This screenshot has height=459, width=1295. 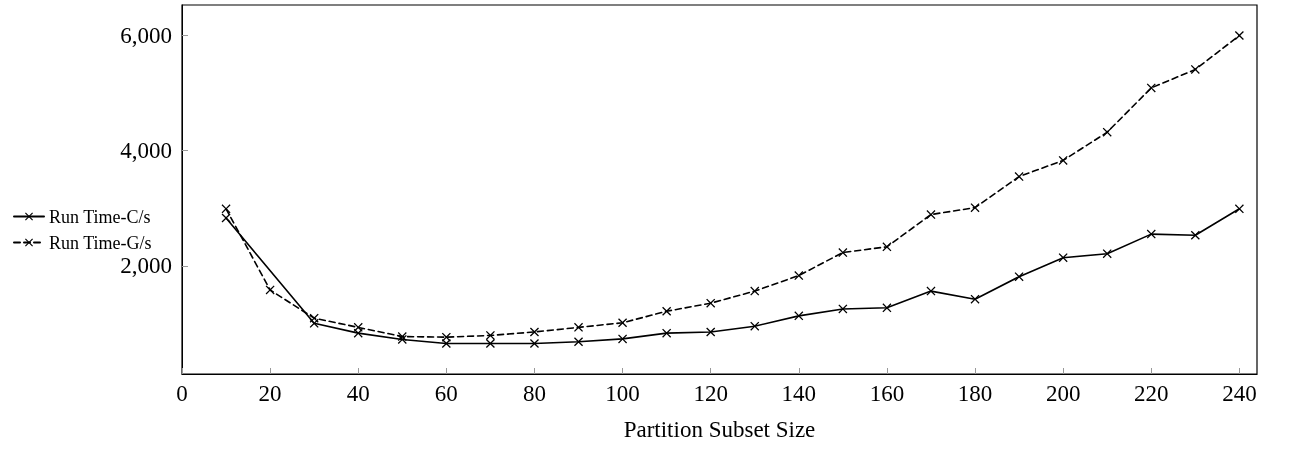 I want to click on x-tick-label: 180, so click(x=975, y=393).